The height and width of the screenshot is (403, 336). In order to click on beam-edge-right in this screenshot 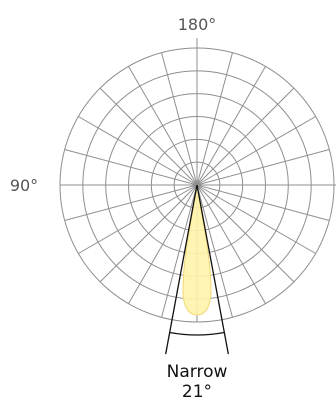, I will do `click(212, 269)`.